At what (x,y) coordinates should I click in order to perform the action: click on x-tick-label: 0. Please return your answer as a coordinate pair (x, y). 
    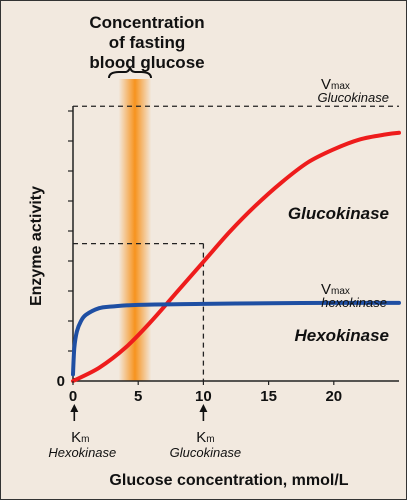
    Looking at the image, I should click on (73, 396).